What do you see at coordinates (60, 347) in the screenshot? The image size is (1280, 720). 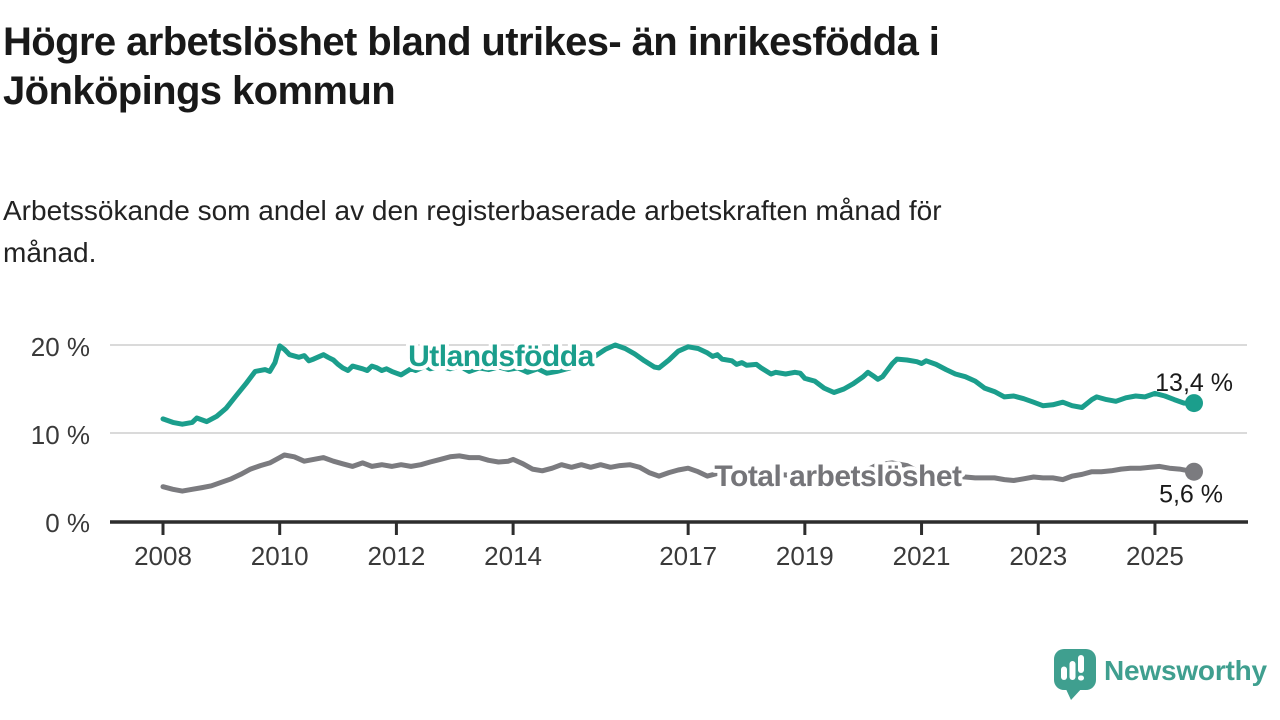 I see `y-tick-label-20: 20 %` at bounding box center [60, 347].